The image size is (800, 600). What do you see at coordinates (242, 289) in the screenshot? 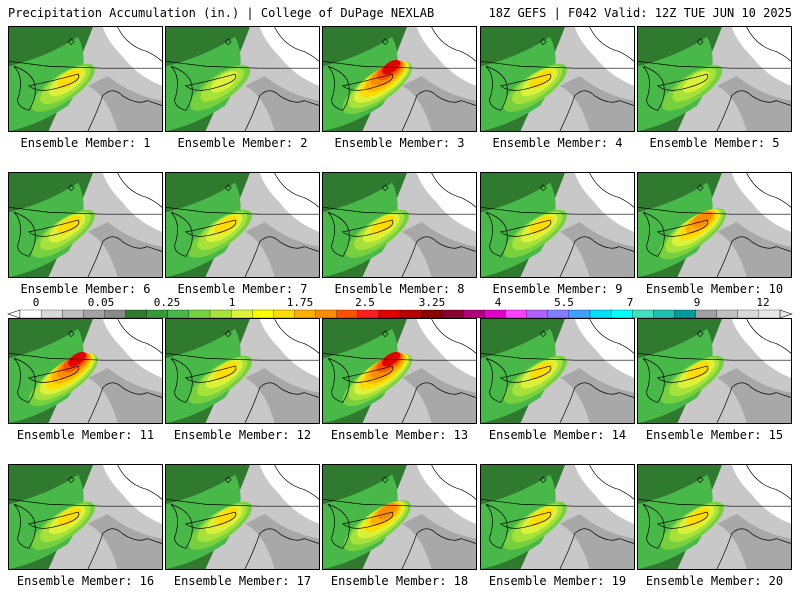
I see `ensemble-member-label: Ensemble Member: 7` at bounding box center [242, 289].